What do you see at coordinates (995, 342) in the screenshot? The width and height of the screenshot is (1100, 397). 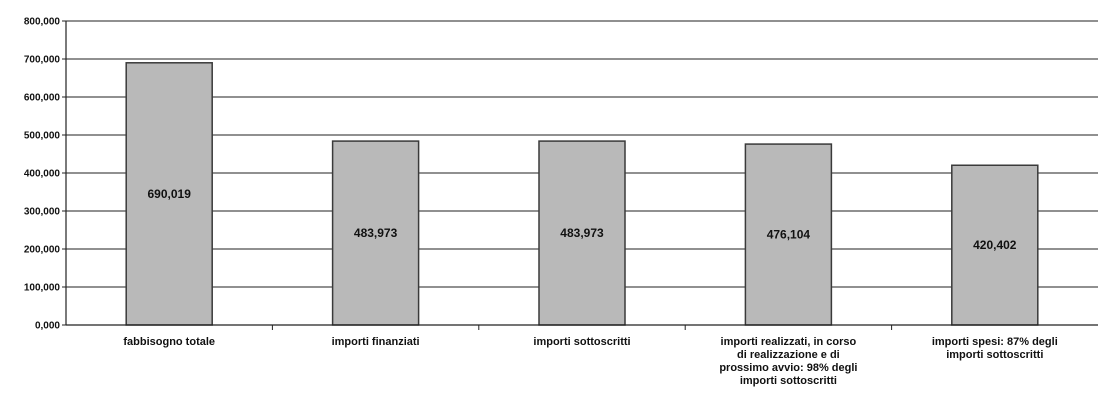 I see `category-label: importi spesi: 87% degli` at bounding box center [995, 342].